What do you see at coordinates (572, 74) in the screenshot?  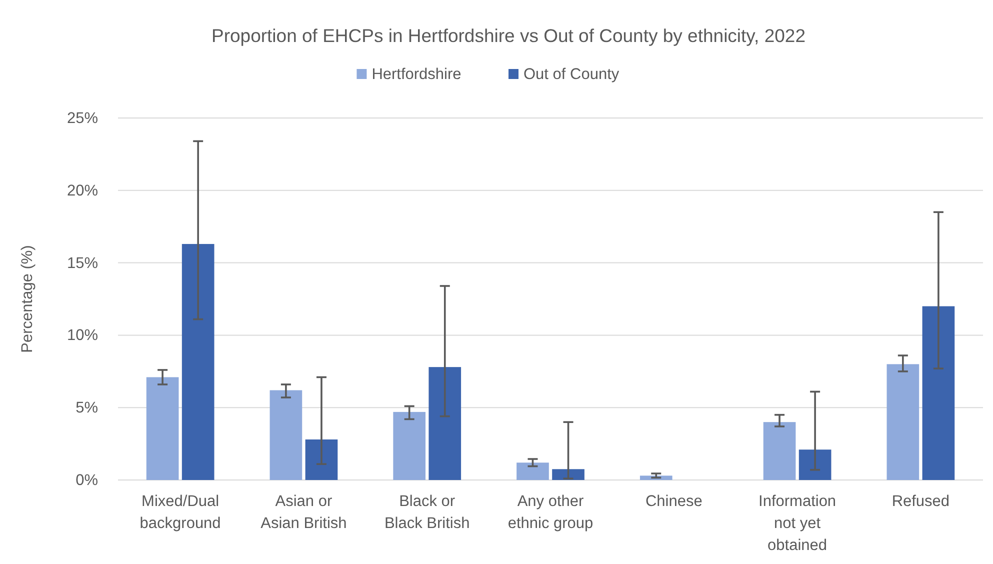 I see `legend-label: Out of County` at bounding box center [572, 74].